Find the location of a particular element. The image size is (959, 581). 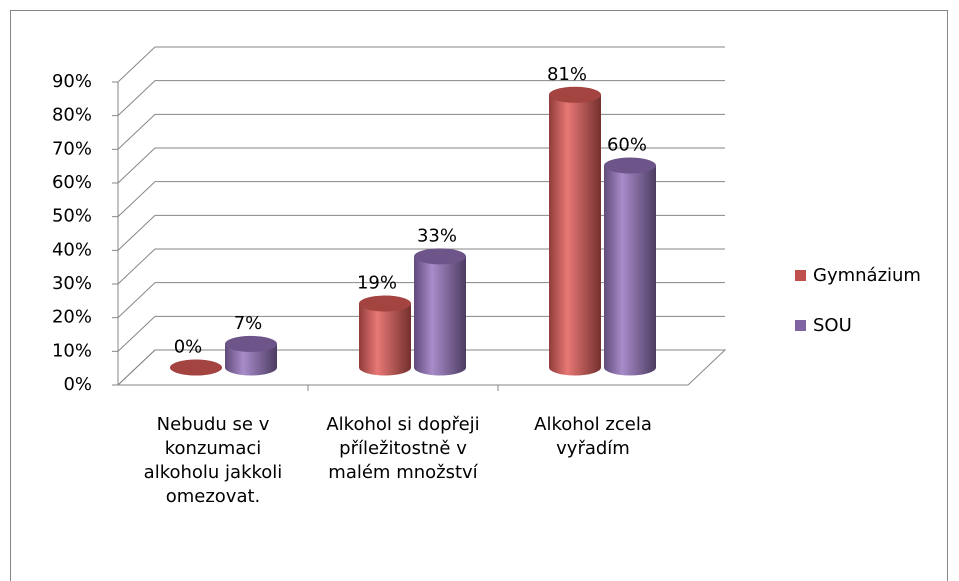

y-tick-label: 50% is located at coordinates (72, 216).